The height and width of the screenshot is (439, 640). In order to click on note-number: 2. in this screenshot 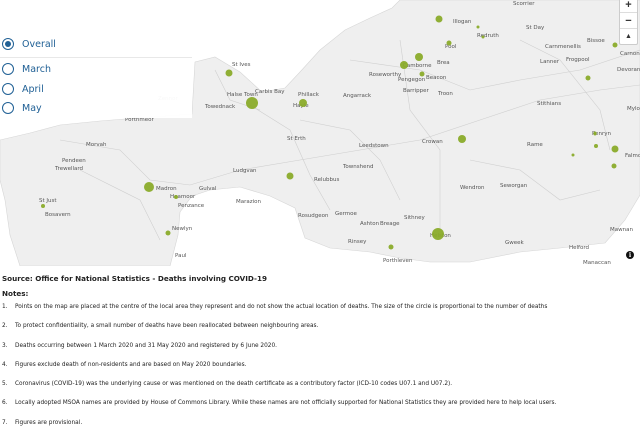, I will do `click(5, 326)`.